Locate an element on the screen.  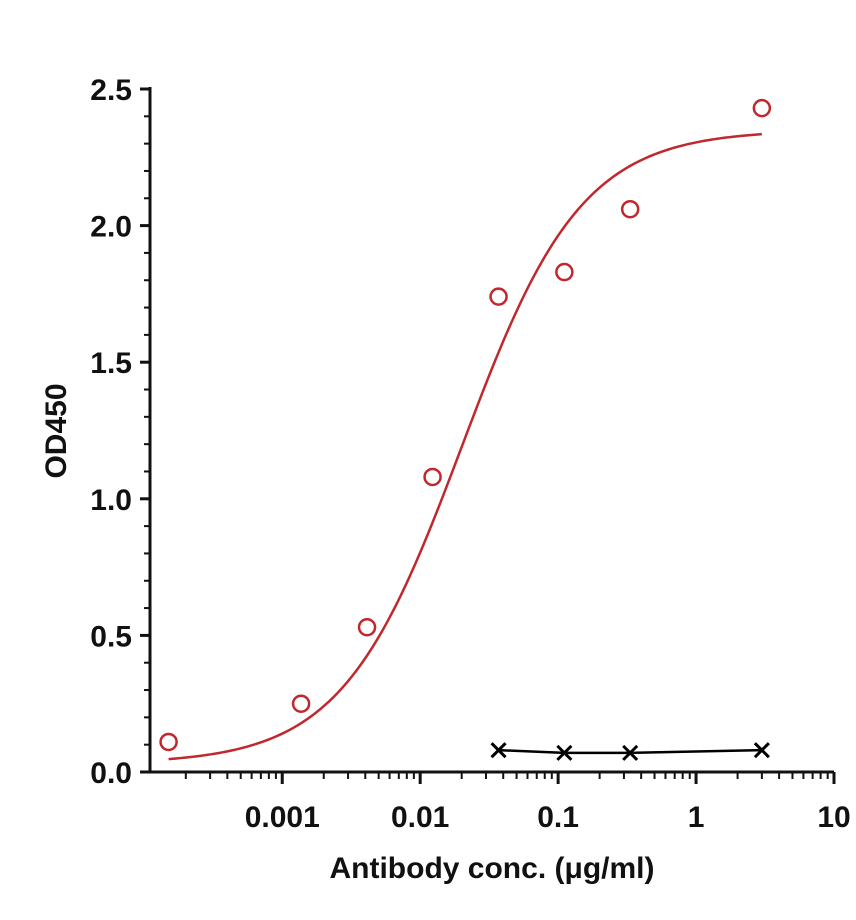
y-axis-label: OD450 is located at coordinates (56, 430).